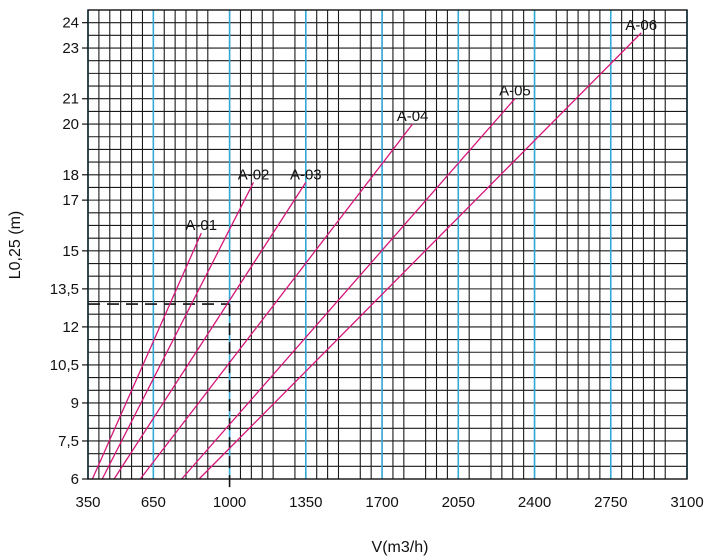 This screenshot has width=711, height=559. What do you see at coordinates (75, 479) in the screenshot?
I see `y-tick-label: 6` at bounding box center [75, 479].